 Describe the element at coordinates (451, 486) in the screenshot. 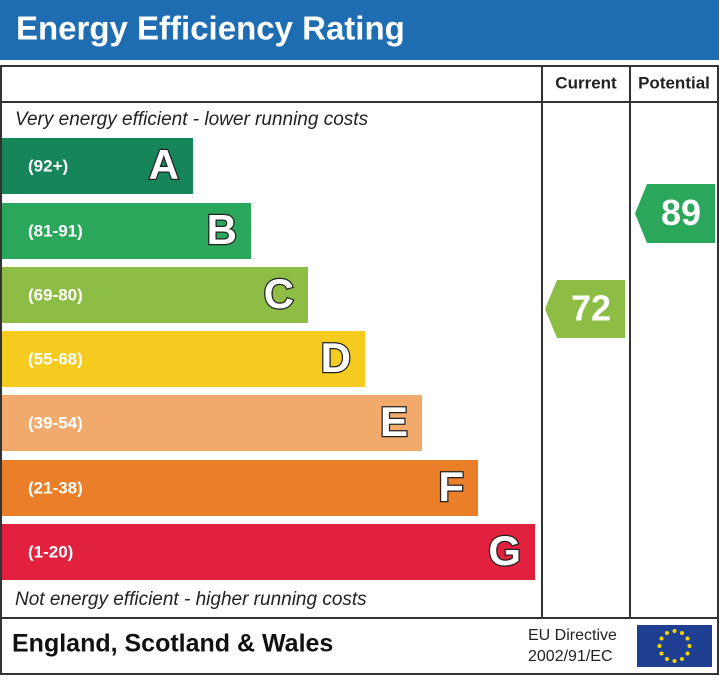

I see `band-letter: F` at that location.